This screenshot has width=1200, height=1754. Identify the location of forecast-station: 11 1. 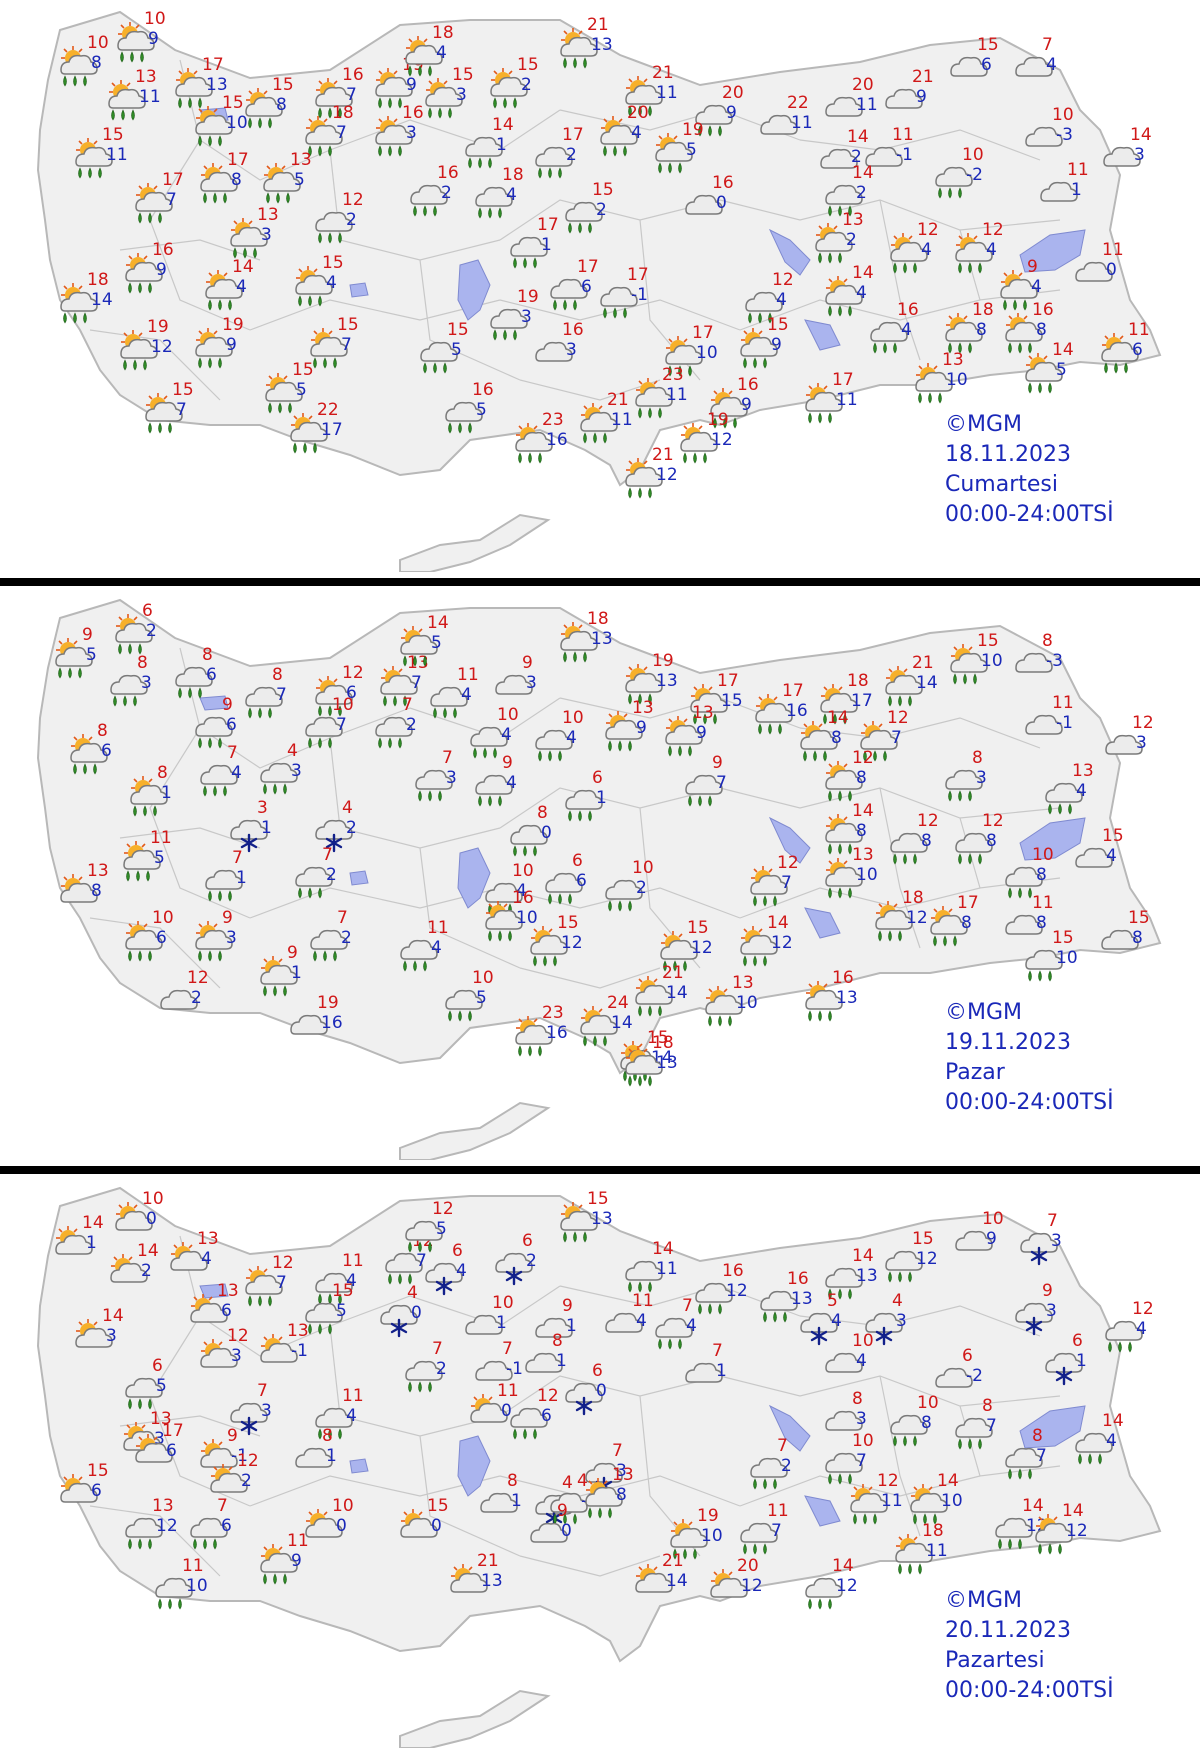
(1069, 187).